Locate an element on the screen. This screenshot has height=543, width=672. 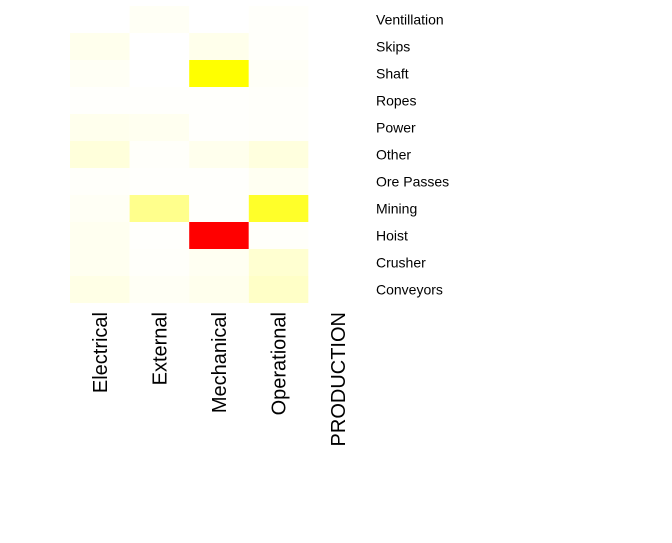
heatmap-cell-power-mechanical is located at coordinates (219, 127).